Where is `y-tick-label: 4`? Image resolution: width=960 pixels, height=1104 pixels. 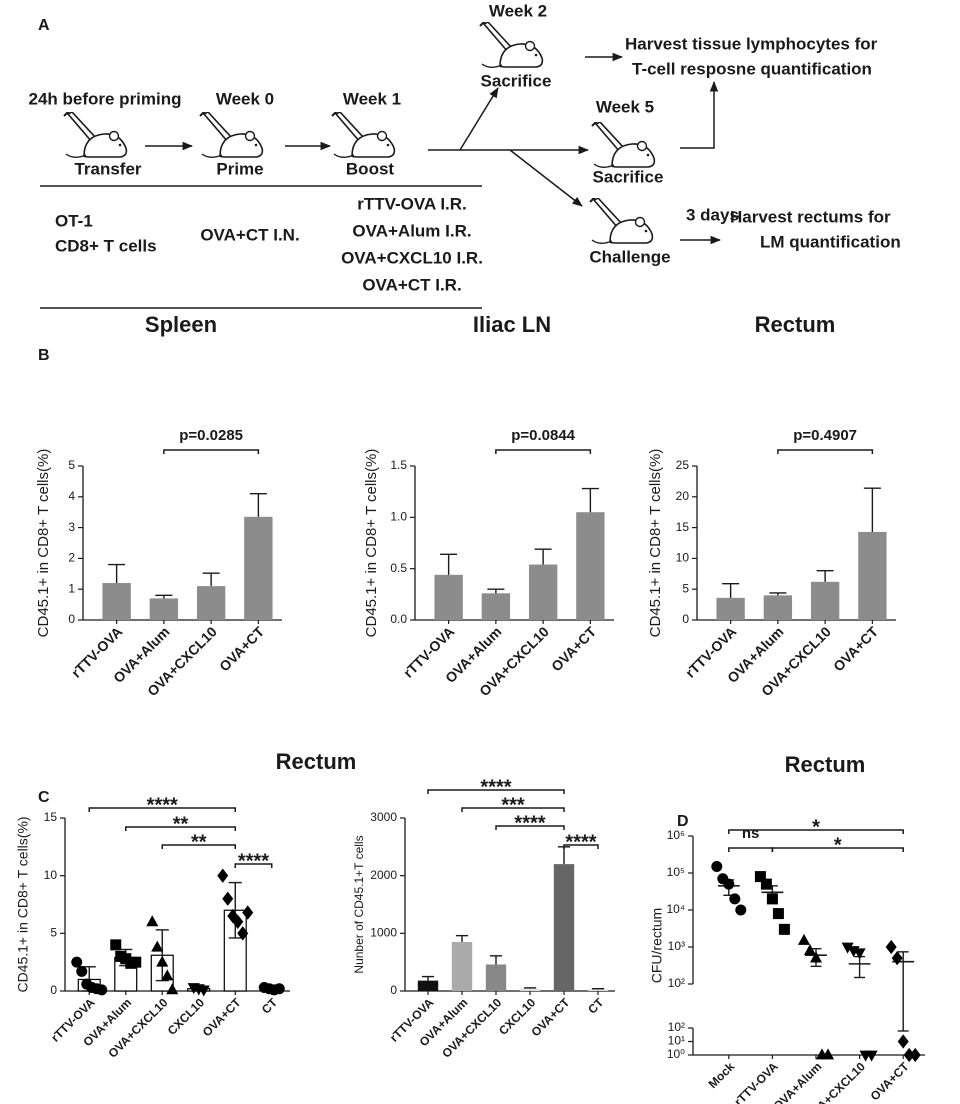
y-tick-label: 4 is located at coordinates (71, 496).